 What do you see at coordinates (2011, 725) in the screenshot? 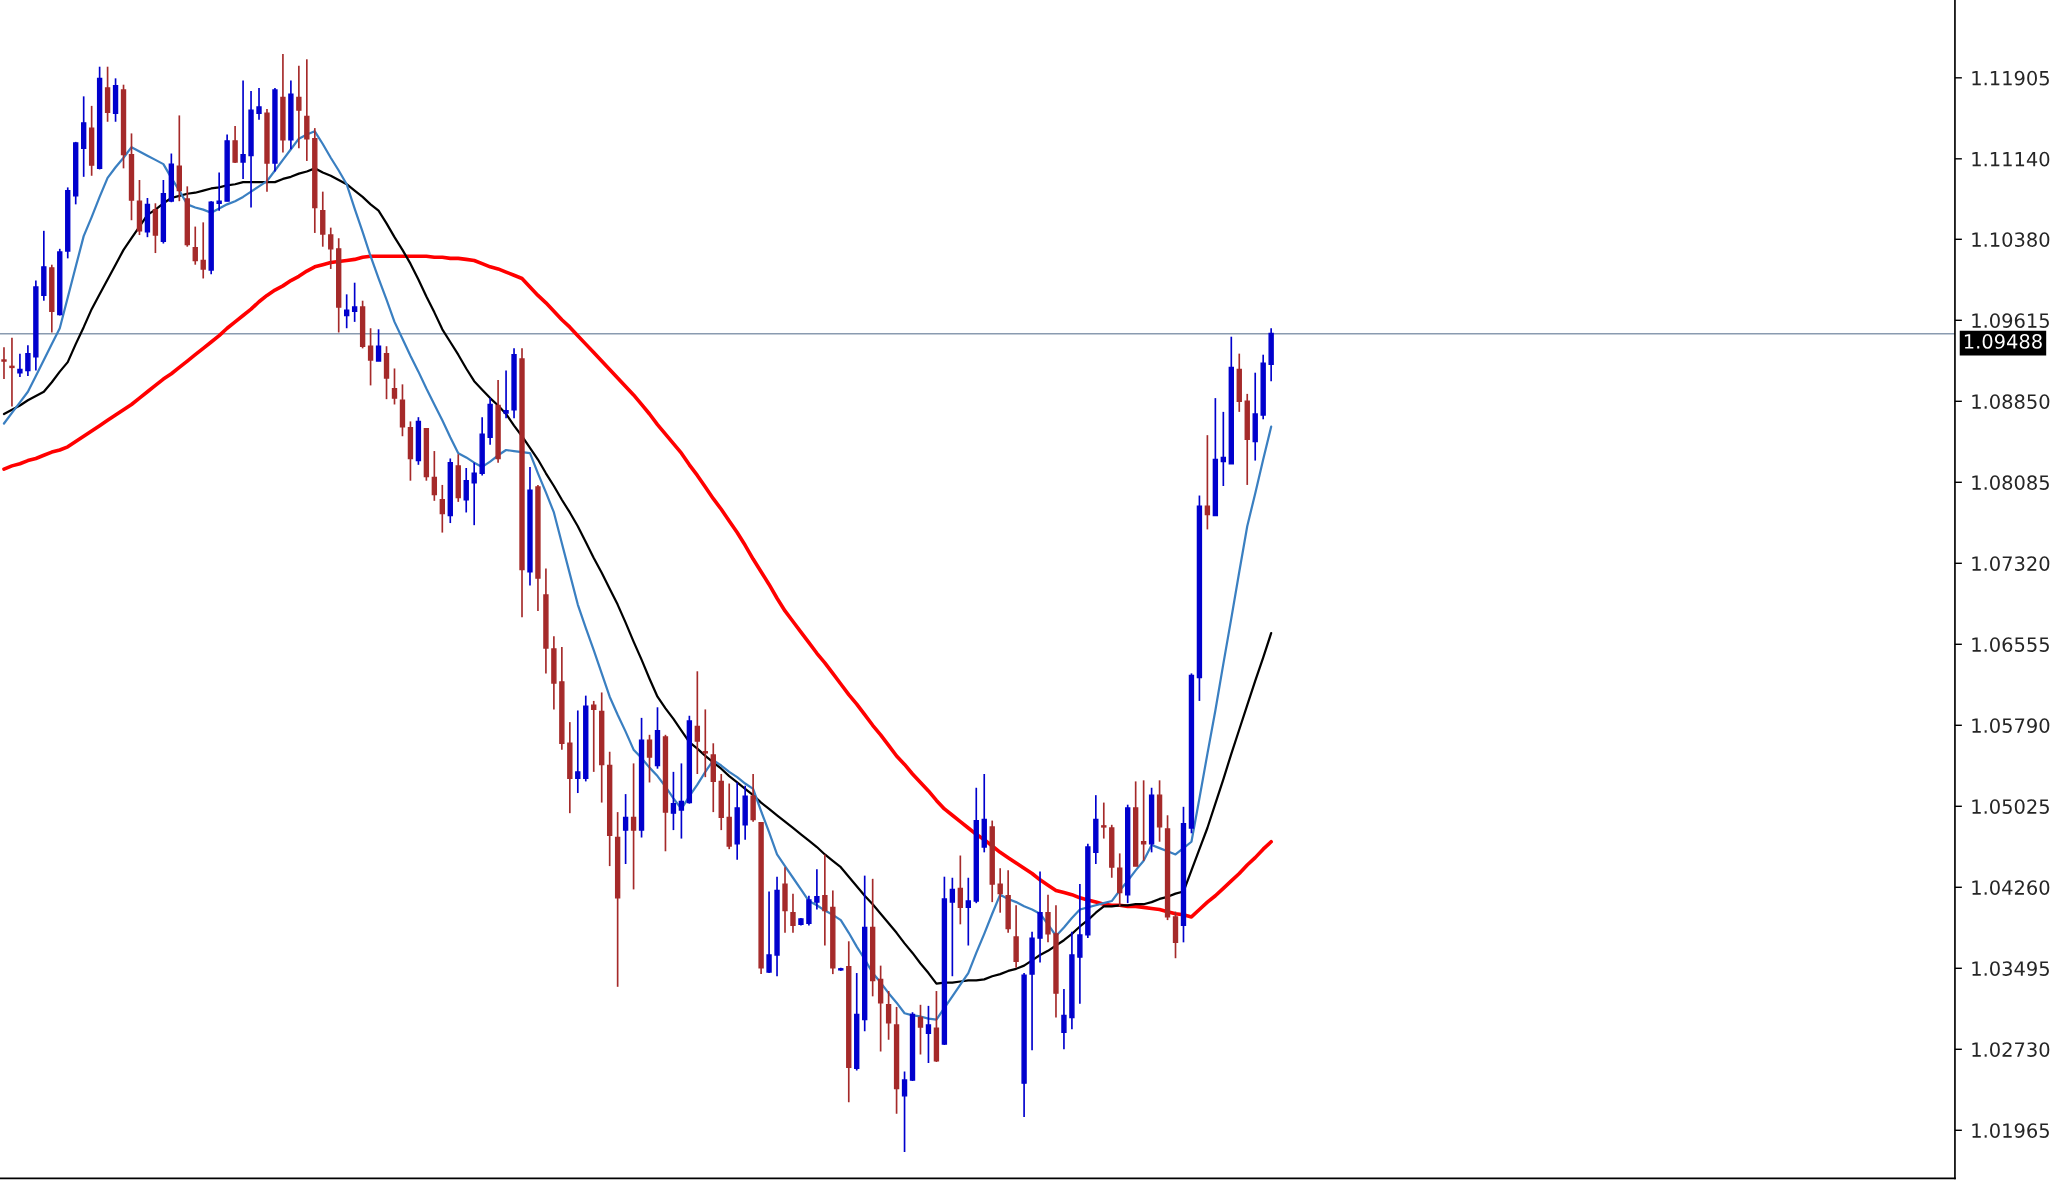
I see `y-tick-label: 1.05790` at bounding box center [2011, 725].